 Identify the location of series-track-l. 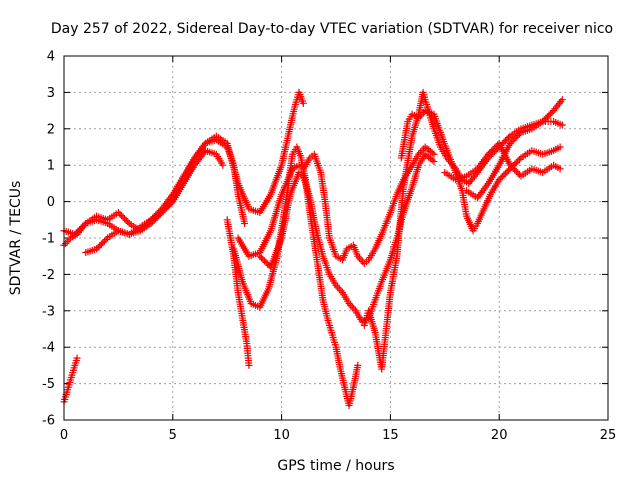
(514, 149).